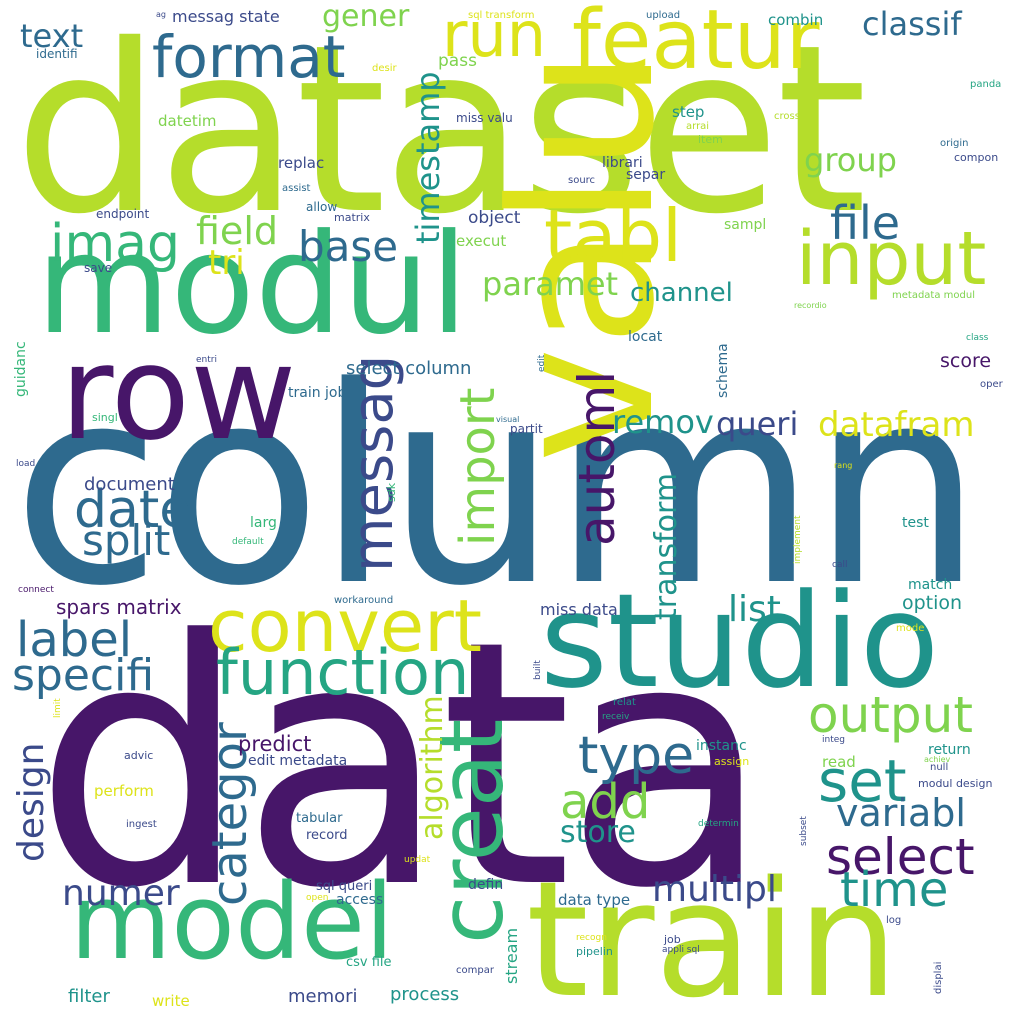 The height and width of the screenshot is (1019, 1019). I want to click on word-assist: assist, so click(296, 188).